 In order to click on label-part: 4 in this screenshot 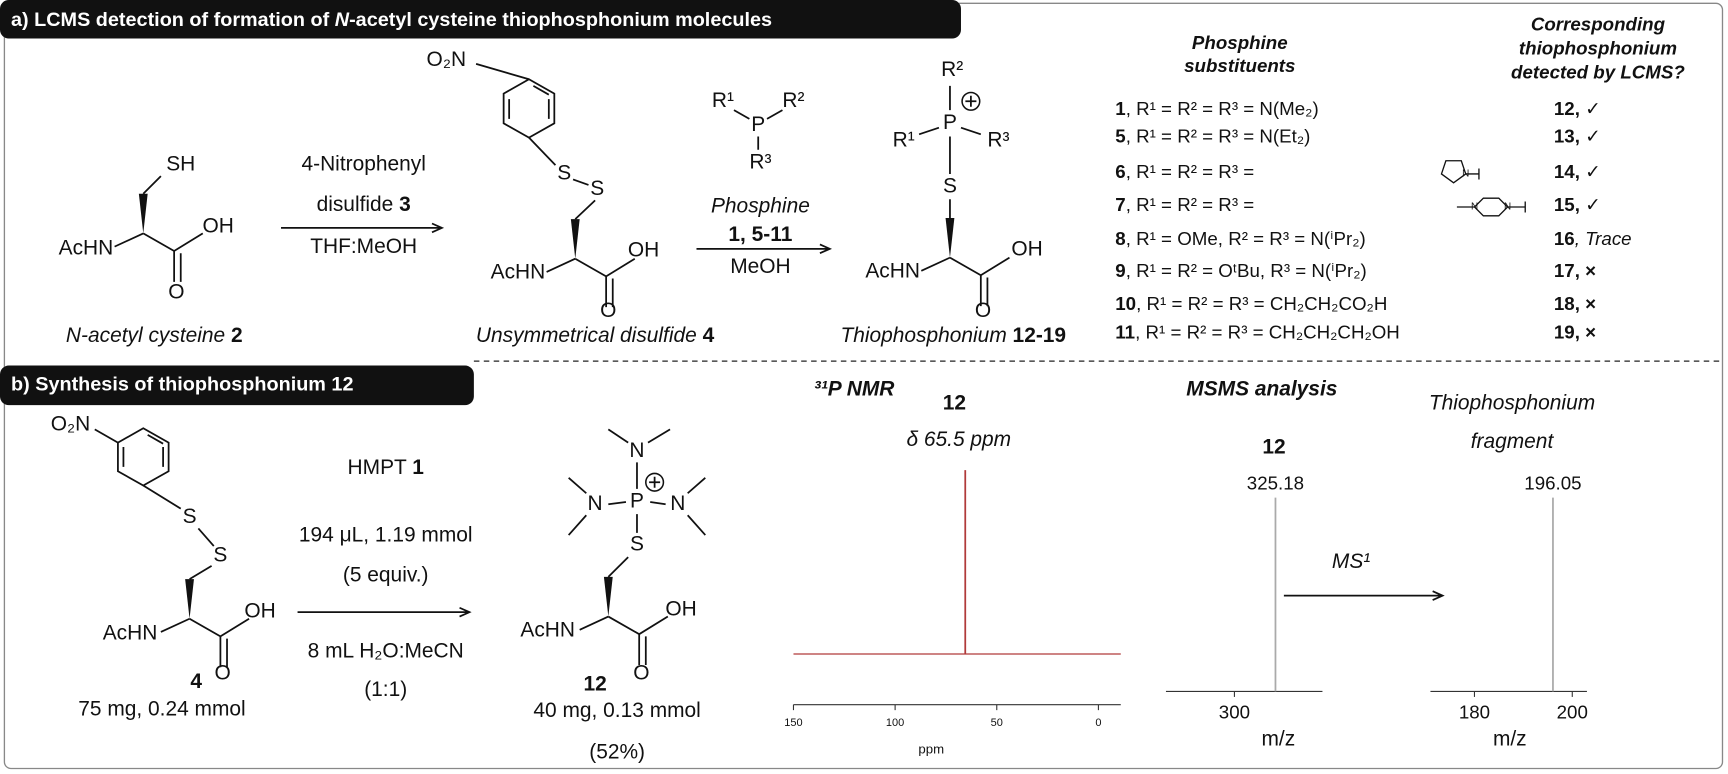, I will do `click(709, 334)`.